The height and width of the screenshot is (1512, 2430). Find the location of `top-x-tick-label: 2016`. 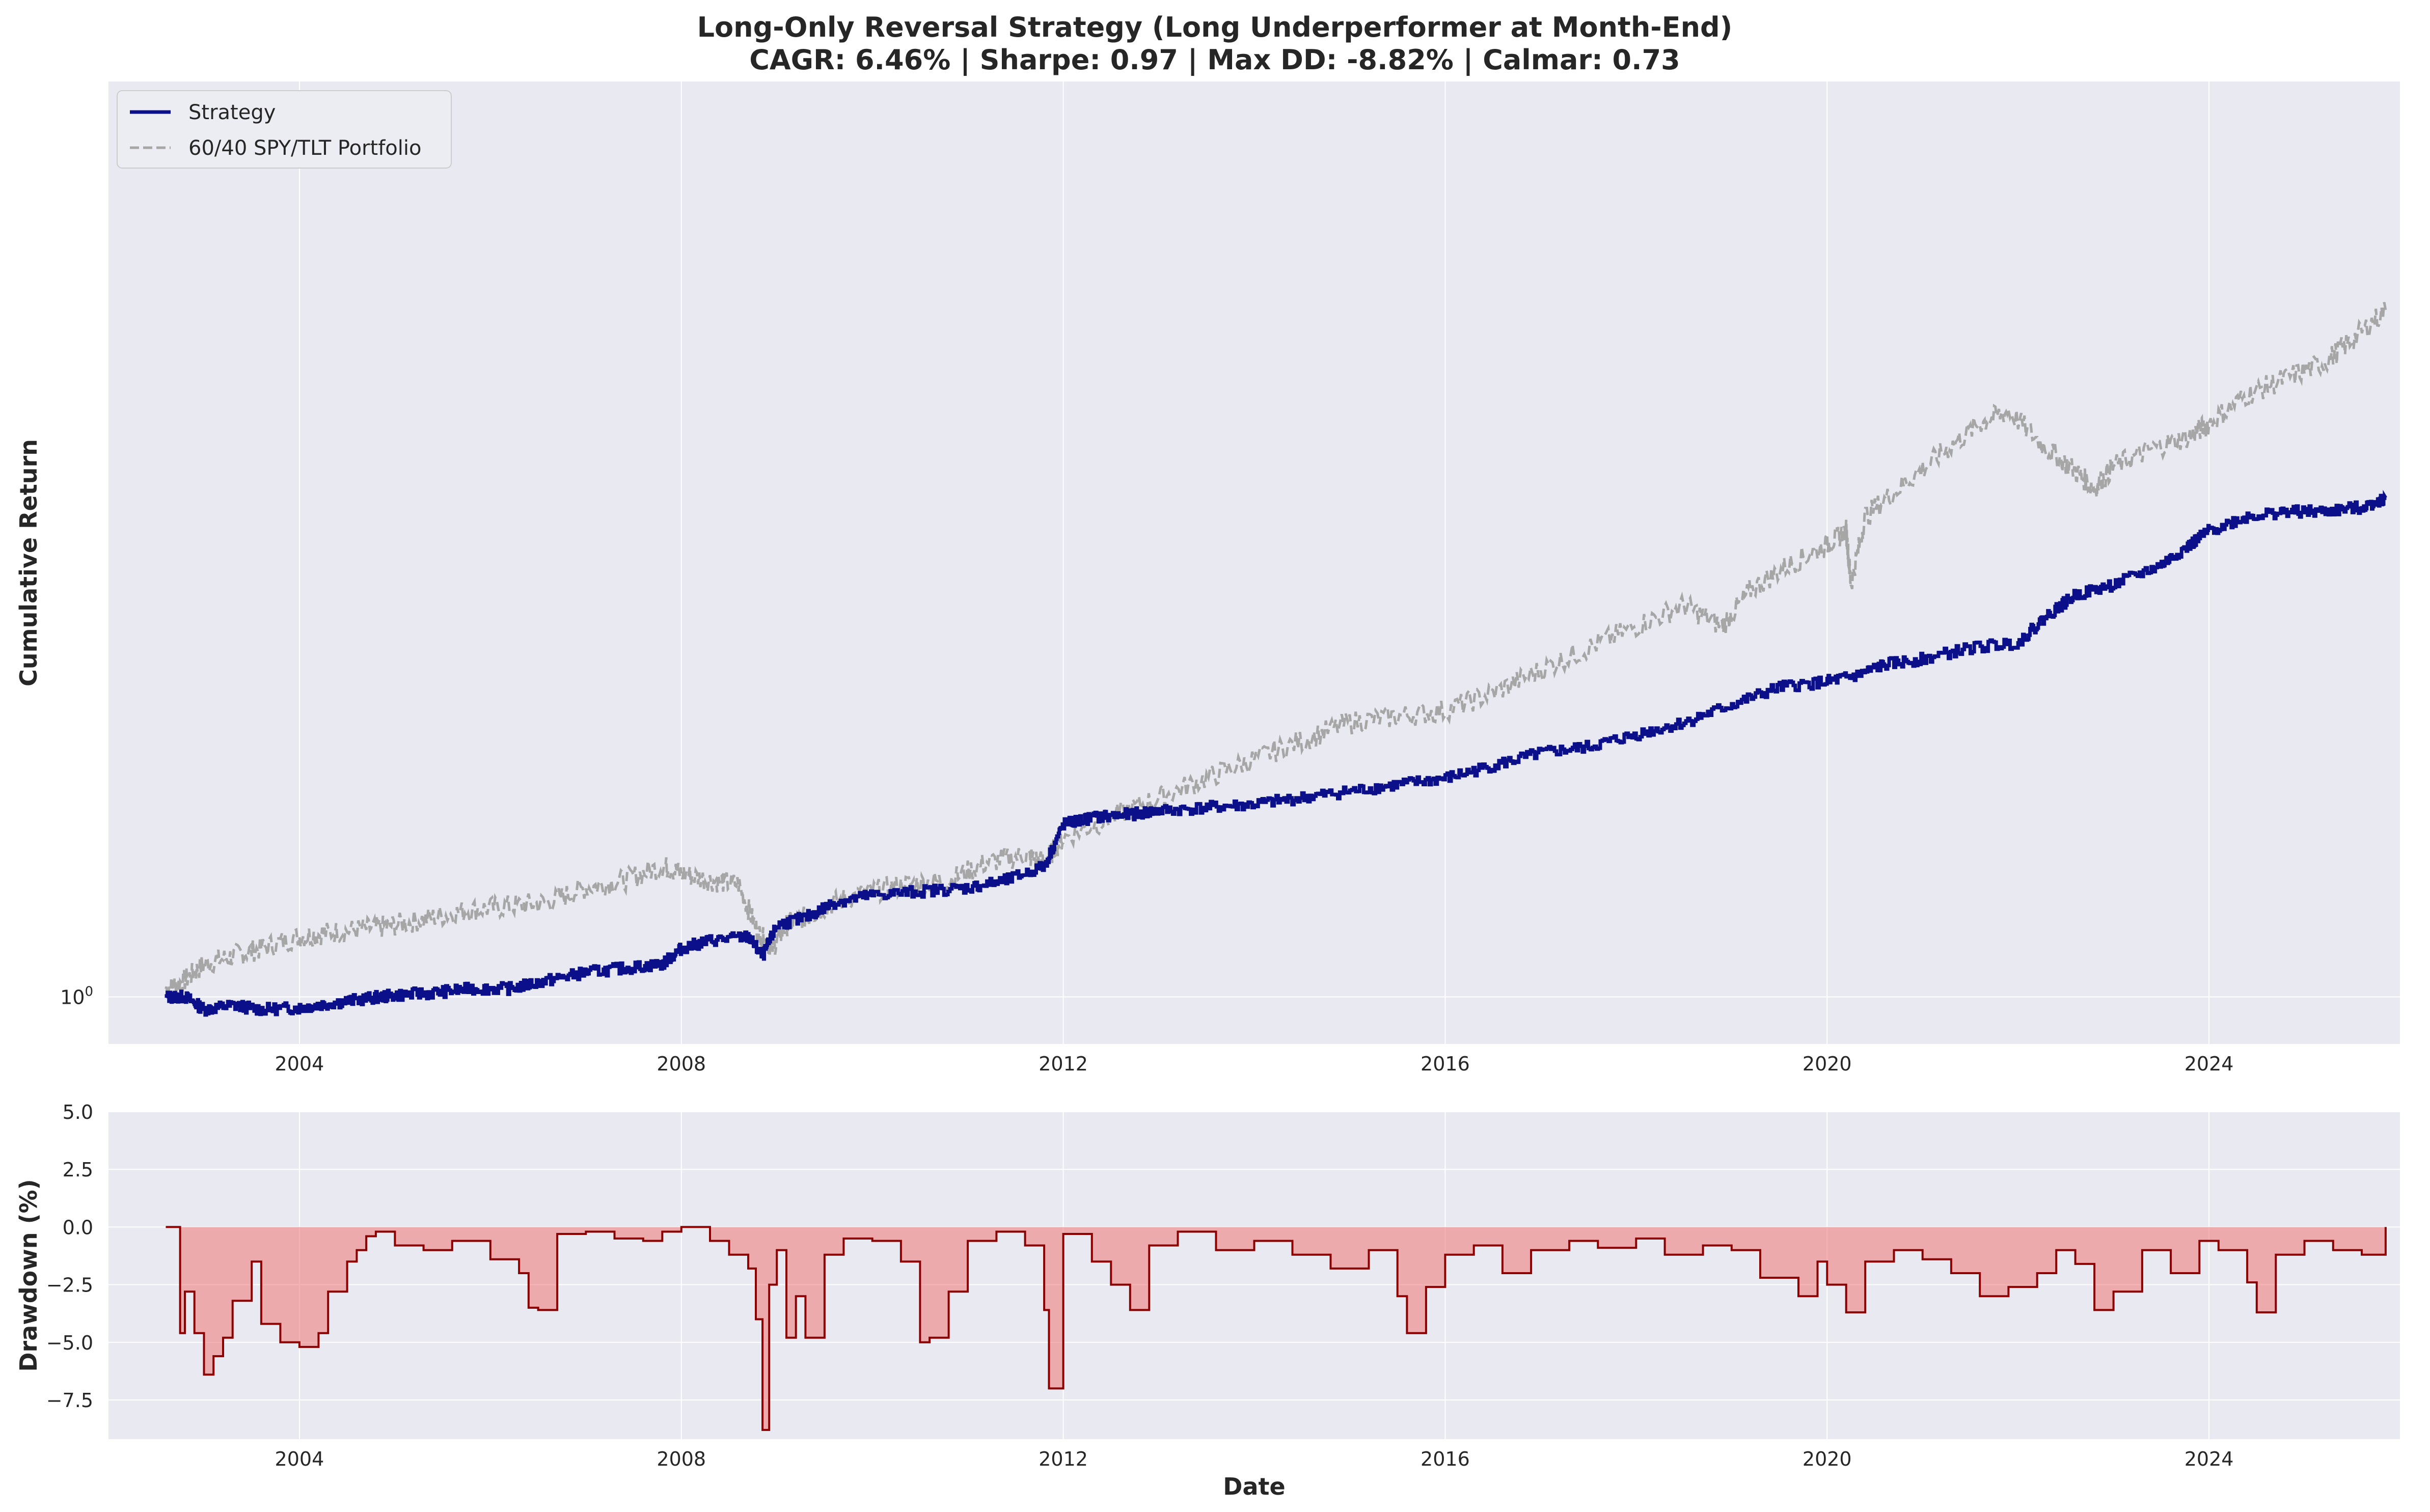

top-x-tick-label: 2016 is located at coordinates (1445, 1064).